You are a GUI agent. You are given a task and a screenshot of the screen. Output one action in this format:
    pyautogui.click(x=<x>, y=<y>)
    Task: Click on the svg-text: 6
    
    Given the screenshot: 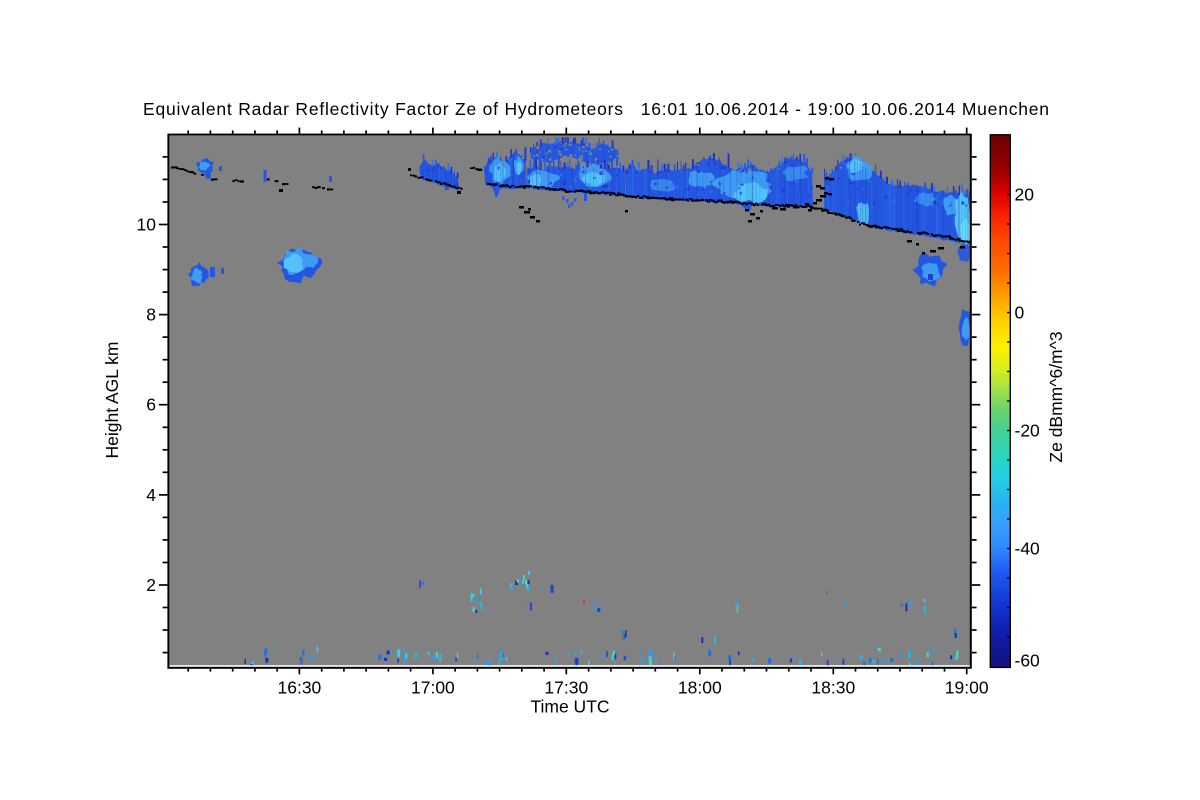 What is the action you would take?
    pyautogui.click(x=151, y=405)
    